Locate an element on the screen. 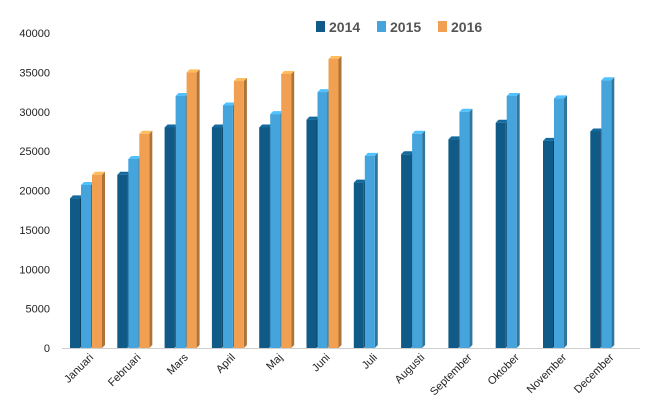 Image resolution: width=652 pixels, height=403 pixels. y-tick-label: 15000 is located at coordinates (34, 231).